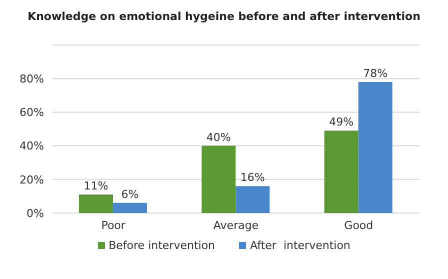  What do you see at coordinates (218, 137) in the screenshot?
I see `data-label: 40%` at bounding box center [218, 137].